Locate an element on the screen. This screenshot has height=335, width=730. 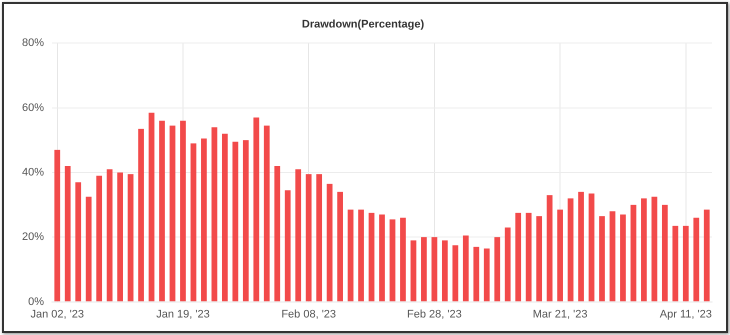
y-tick-label: 80% is located at coordinates (33, 43).